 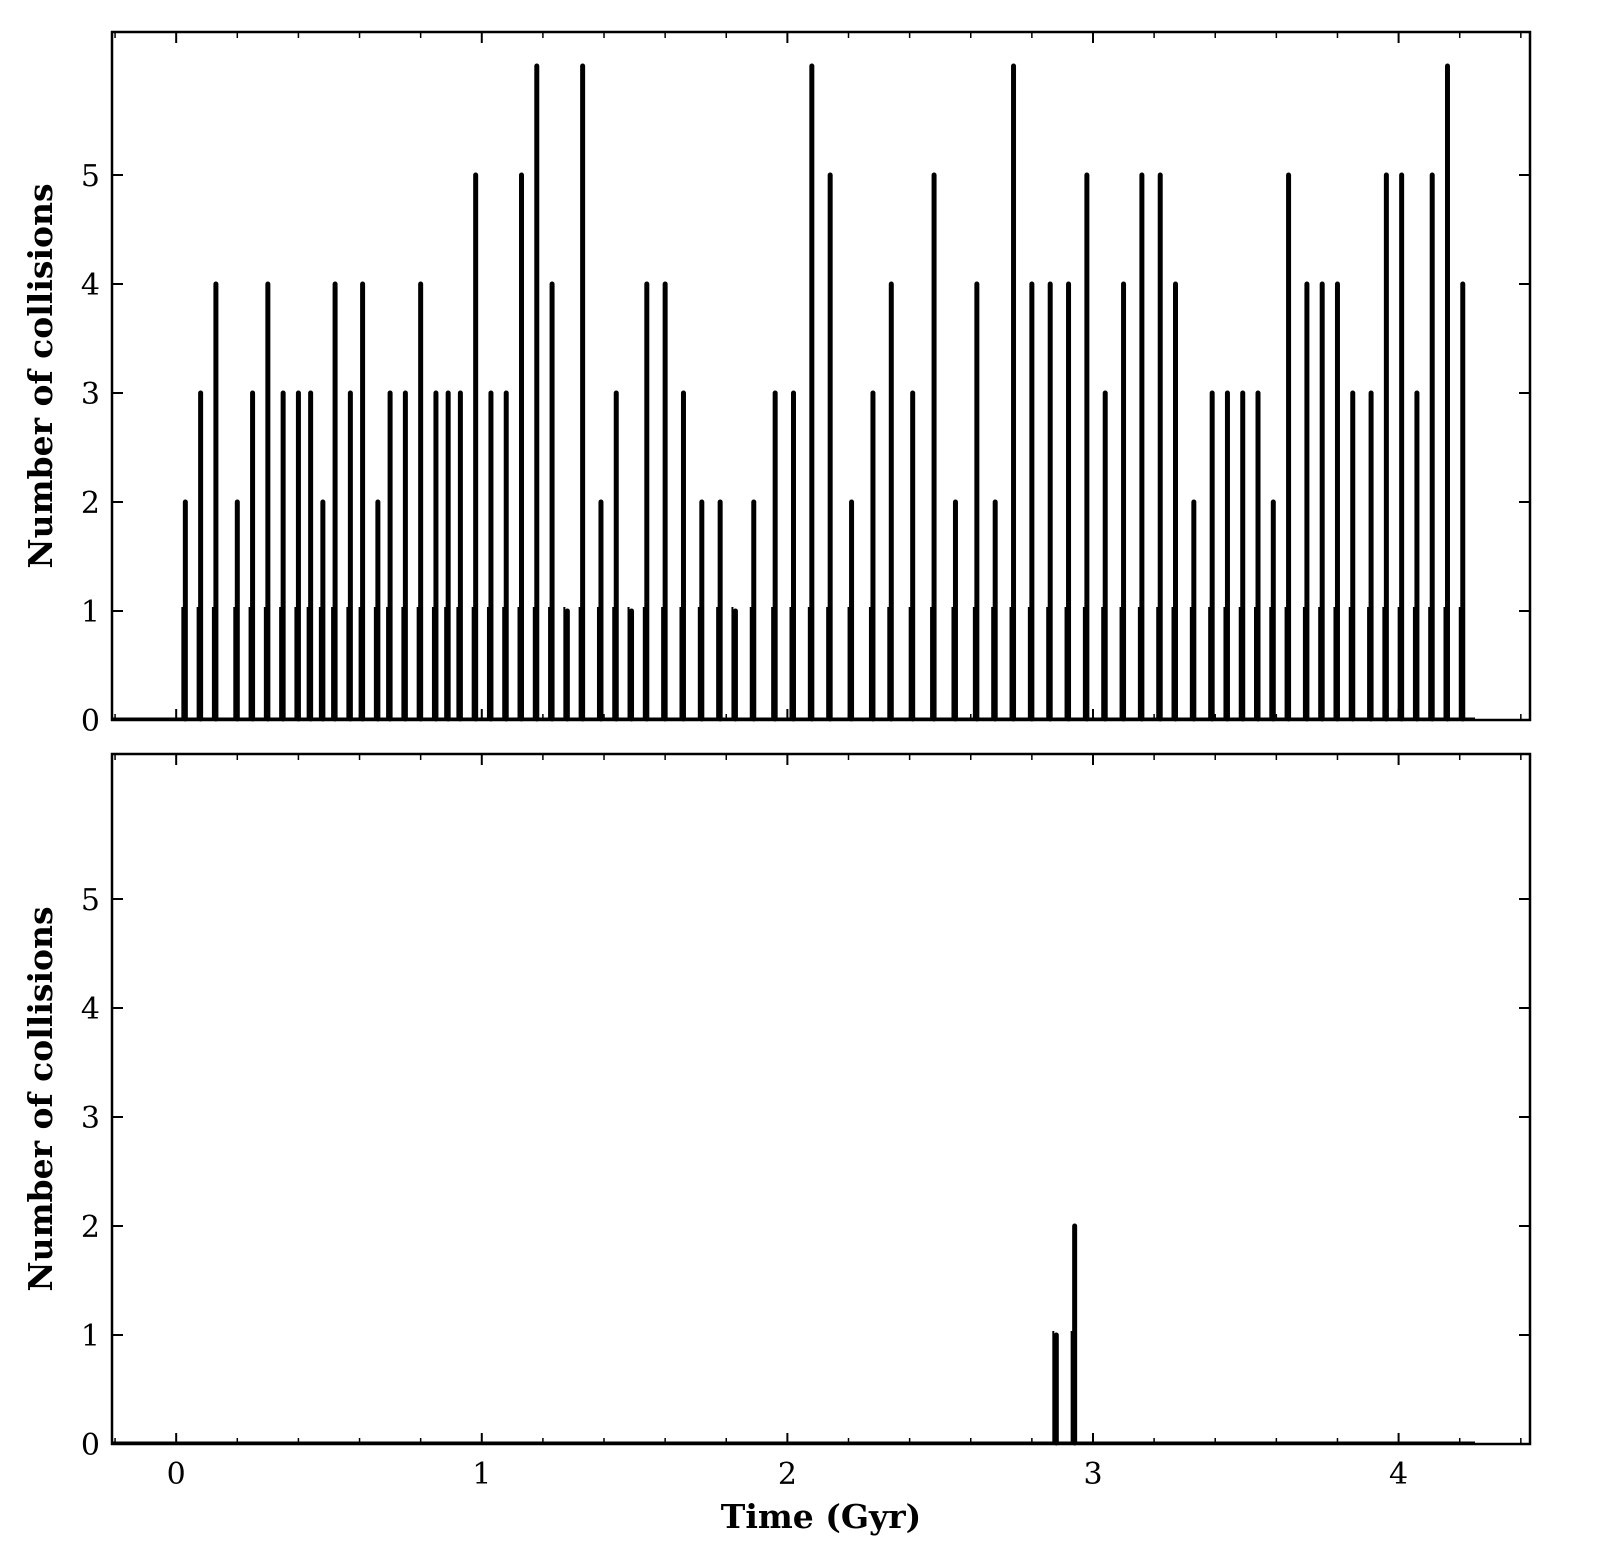 I want to click on x-axis-label: Time (Gyr), so click(x=821, y=1516).